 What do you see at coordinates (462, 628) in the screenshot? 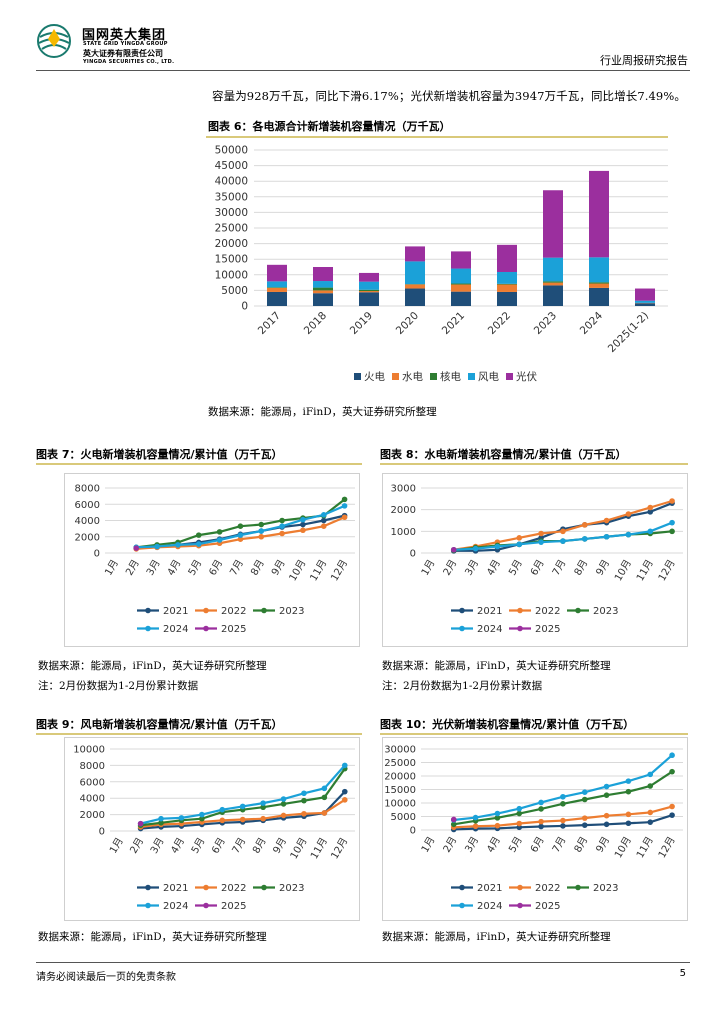
I see `legend-marker-2024` at bounding box center [462, 628].